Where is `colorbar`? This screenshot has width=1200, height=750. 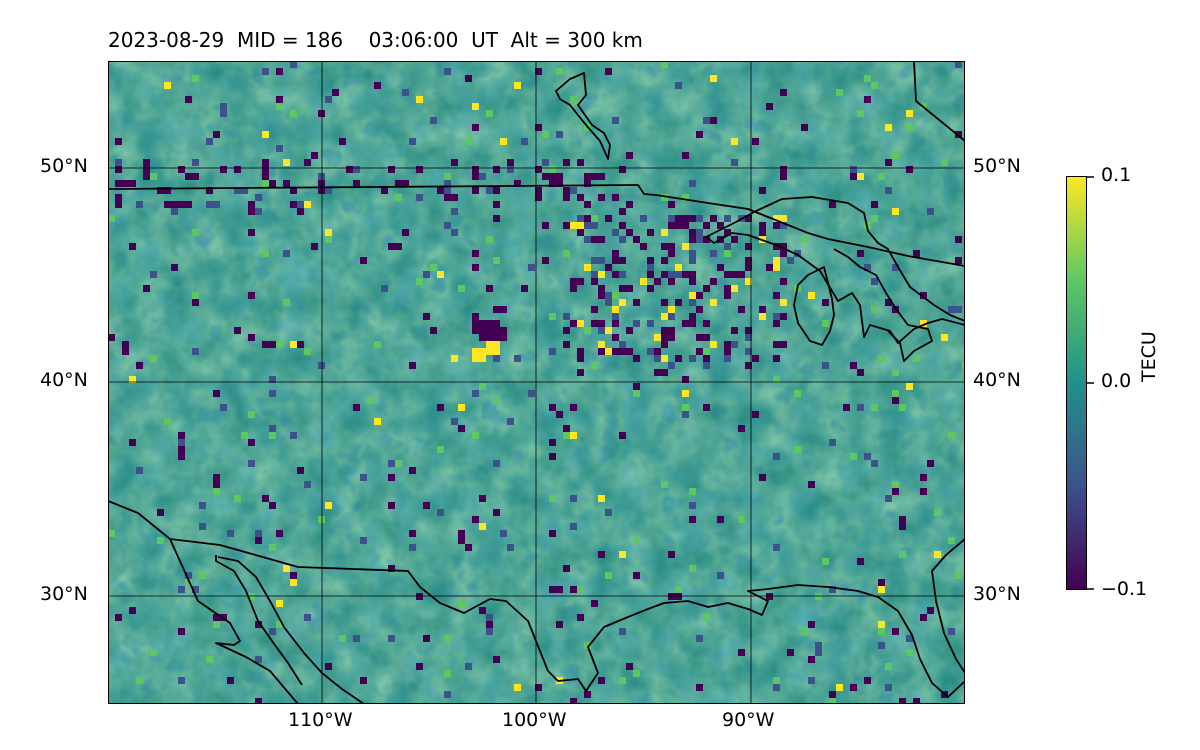
colorbar is located at coordinates (1076, 383).